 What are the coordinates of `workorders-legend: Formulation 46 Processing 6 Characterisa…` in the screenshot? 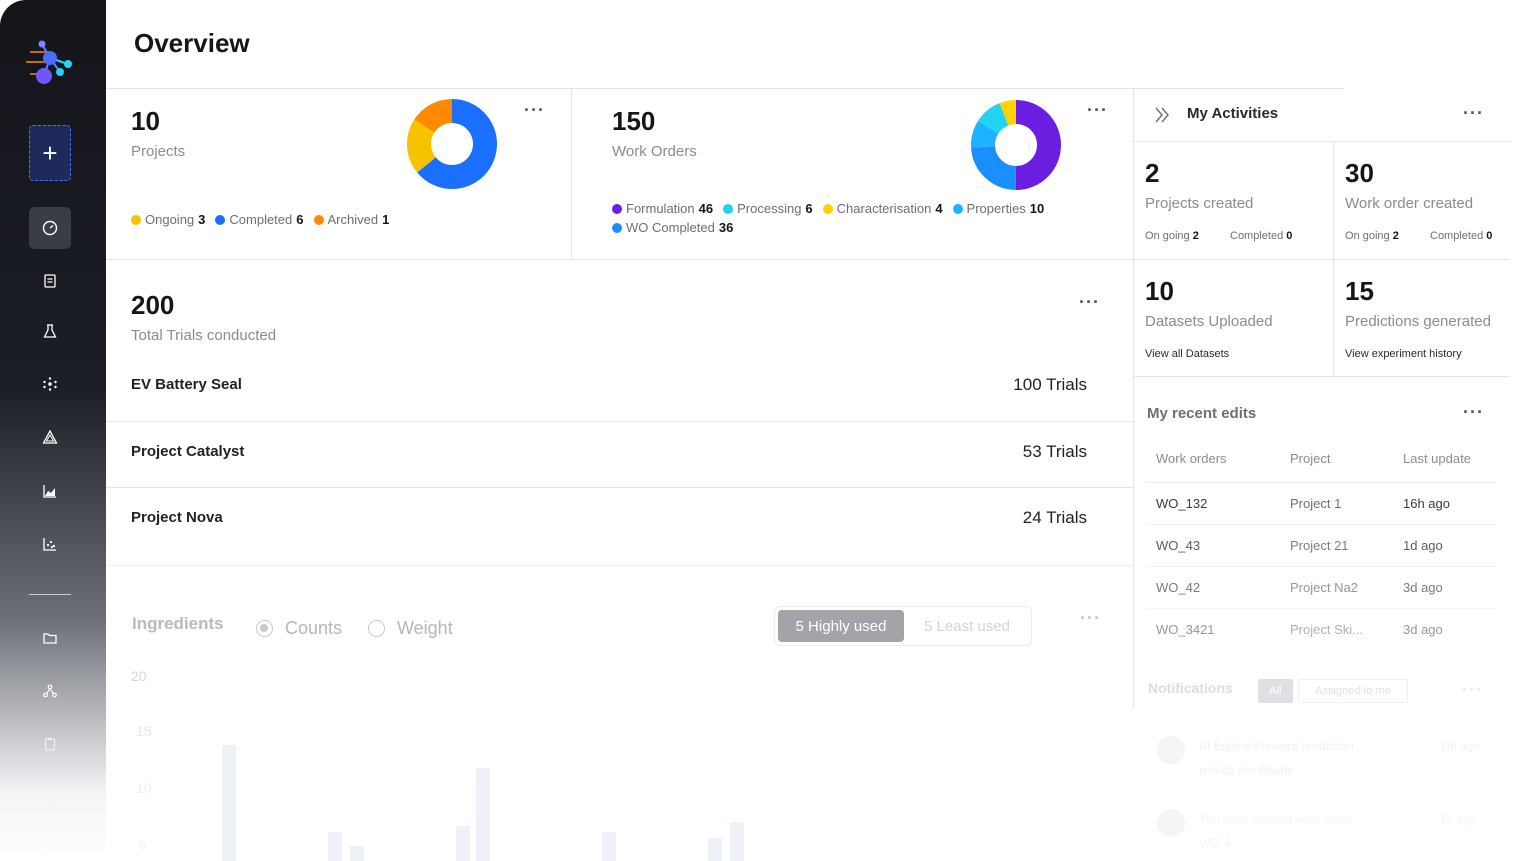 It's located at (857, 218).